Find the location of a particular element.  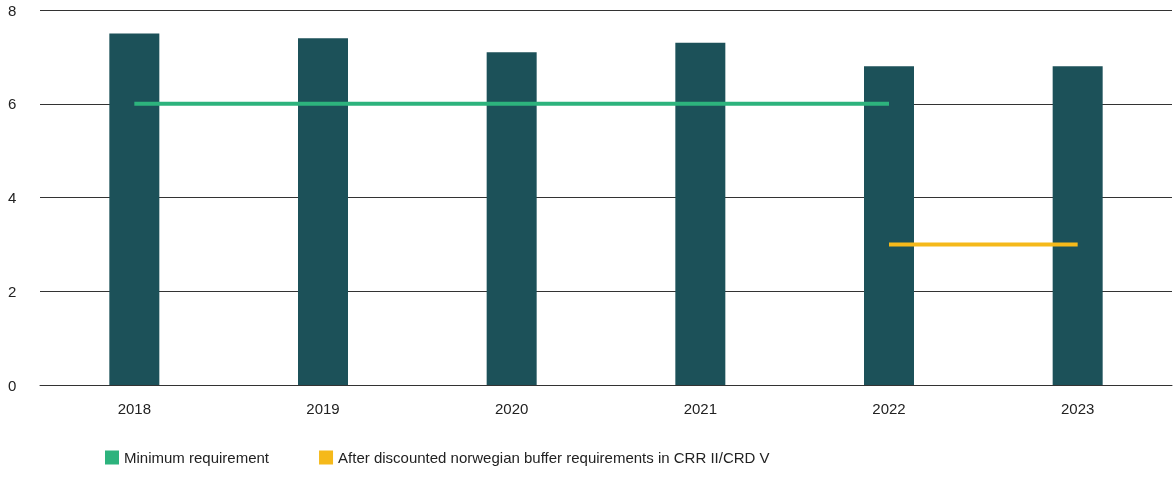

y-tick-label: 8 is located at coordinates (12, 10).